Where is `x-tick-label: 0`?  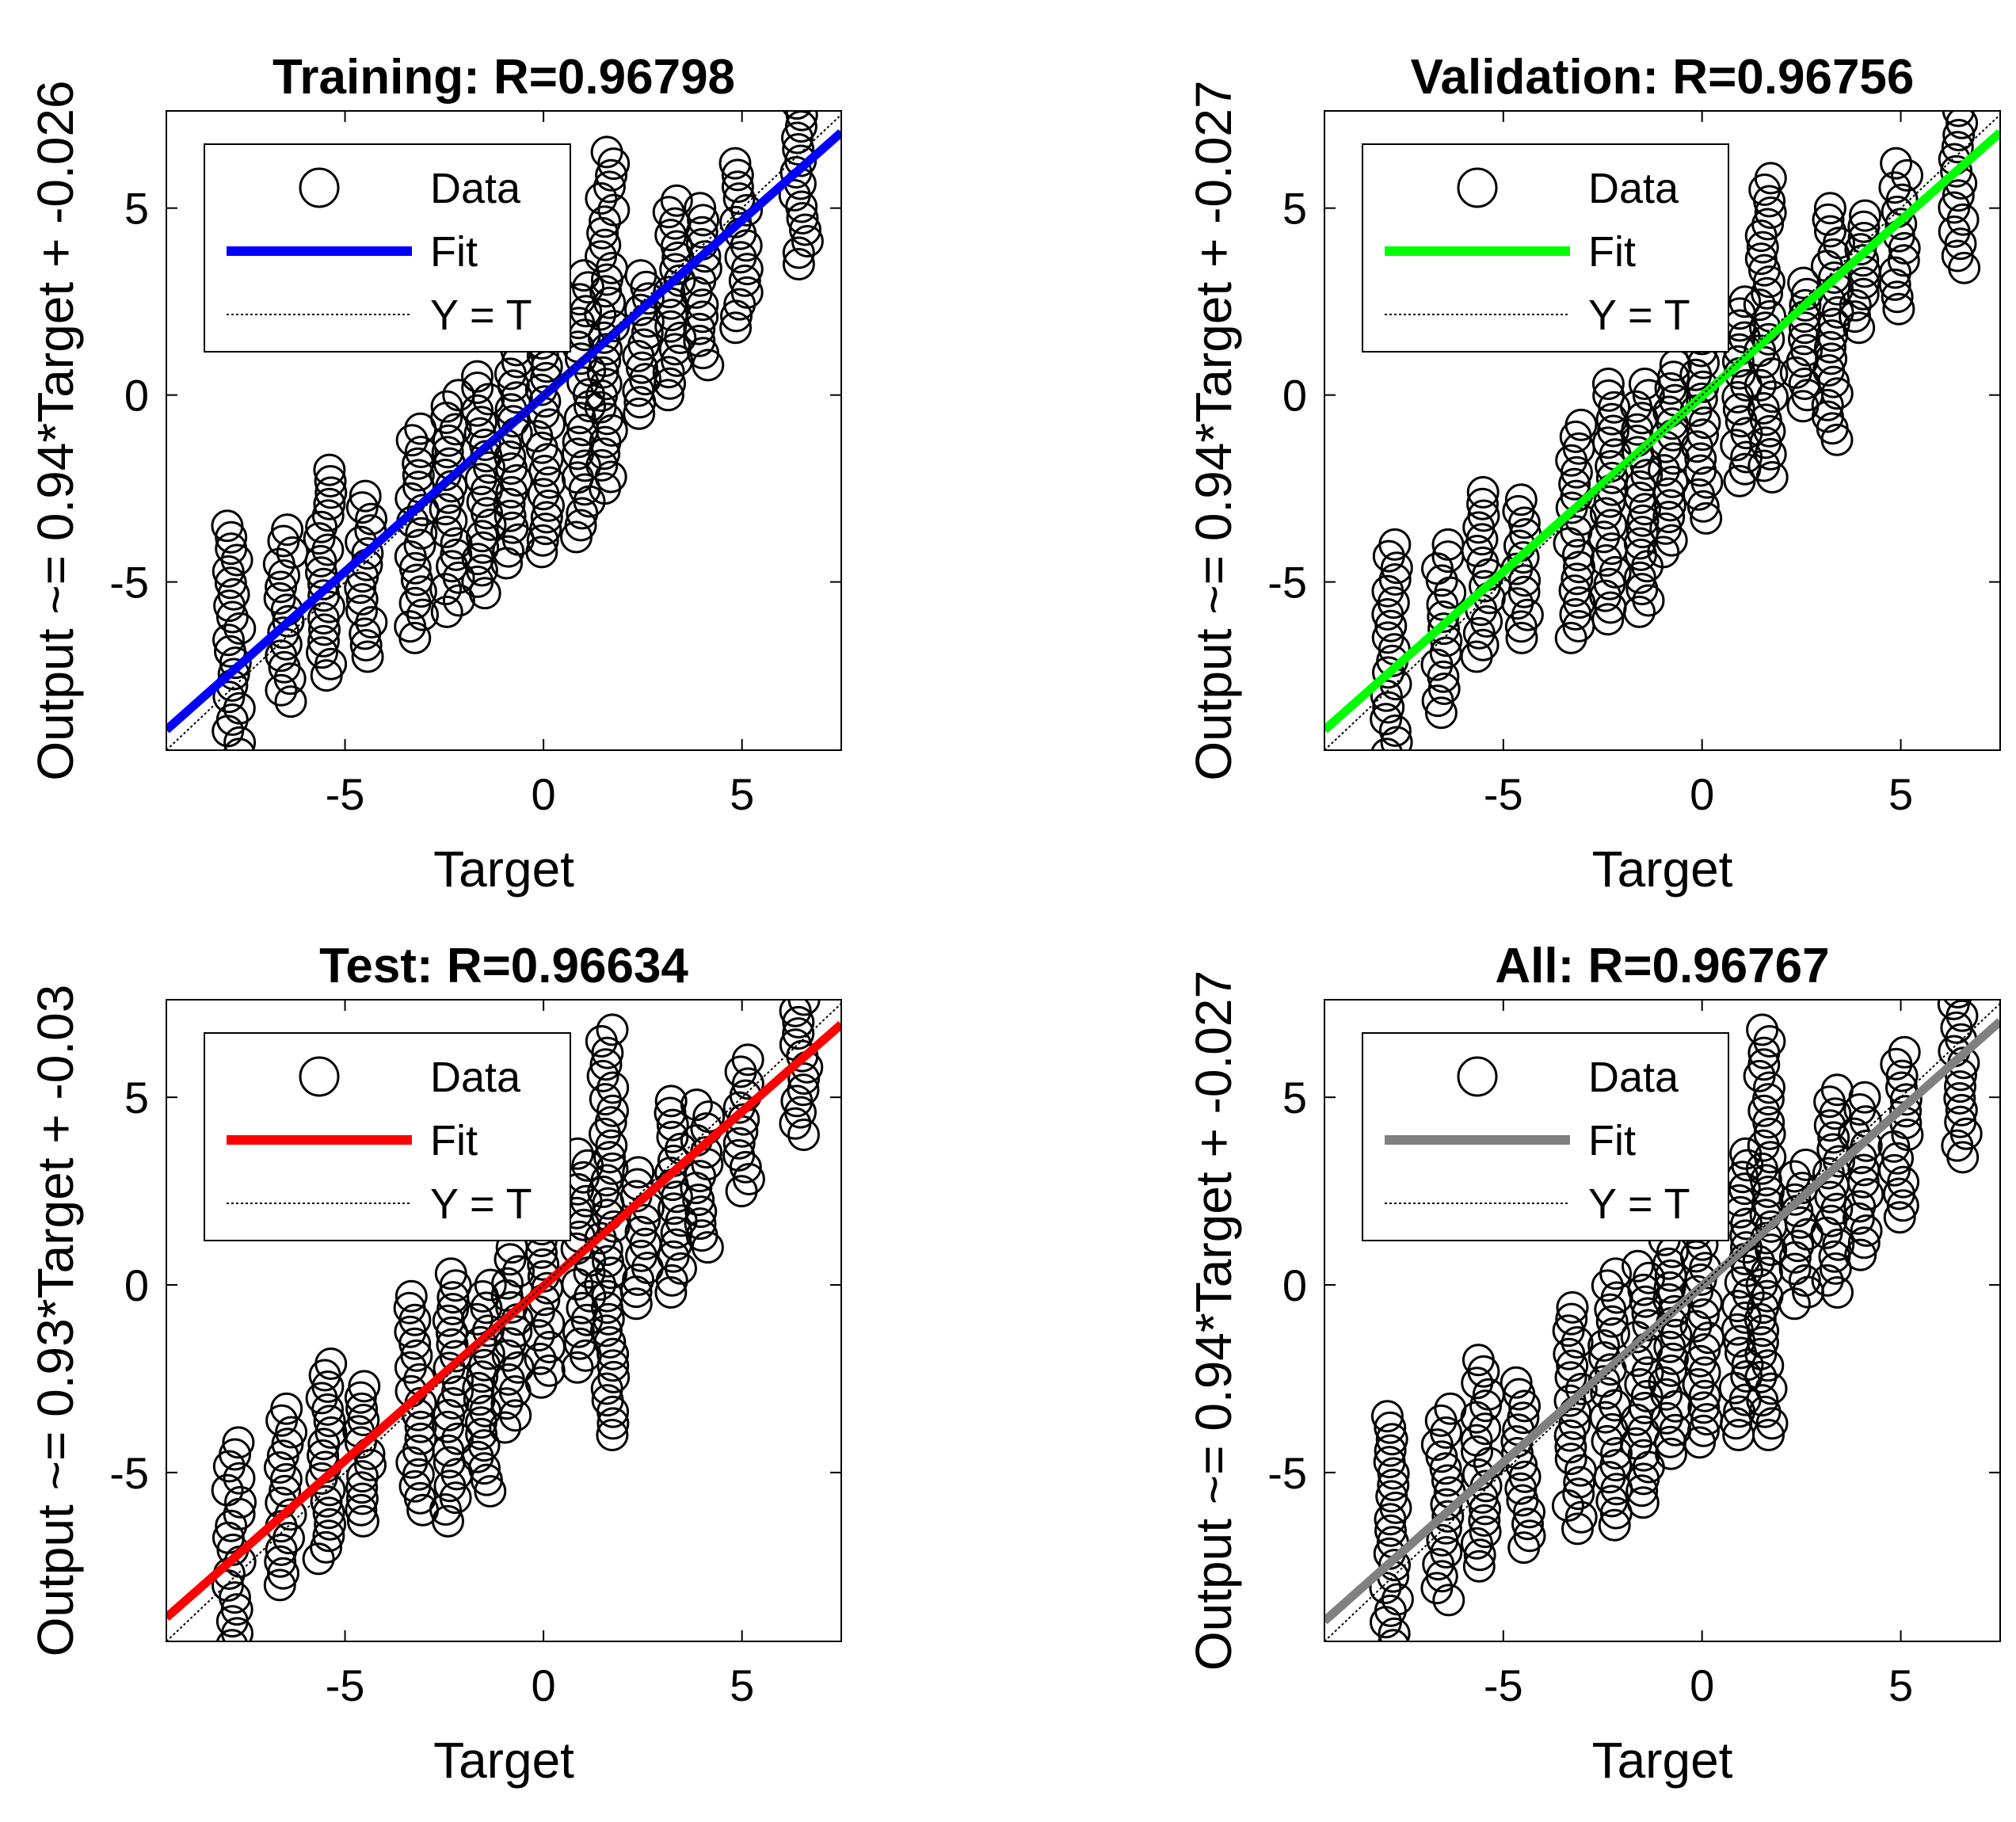 x-tick-label: 0 is located at coordinates (1702, 794).